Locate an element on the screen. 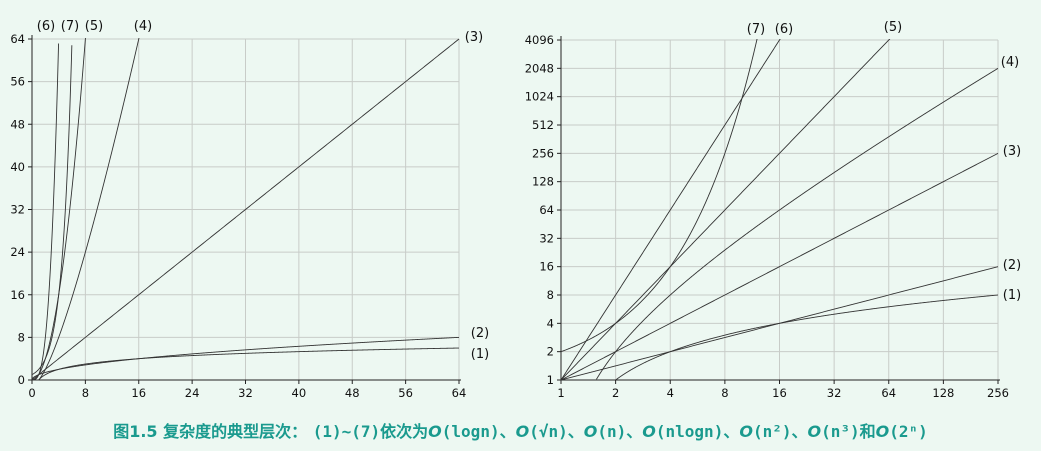 The image size is (1041, 451). caption-item-1: (logn) is located at coordinates (471, 431).